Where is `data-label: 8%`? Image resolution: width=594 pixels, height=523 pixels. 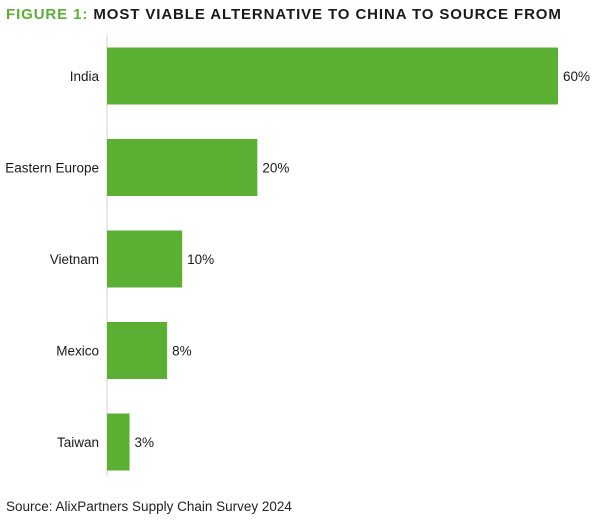 data-label: 8% is located at coordinates (182, 351).